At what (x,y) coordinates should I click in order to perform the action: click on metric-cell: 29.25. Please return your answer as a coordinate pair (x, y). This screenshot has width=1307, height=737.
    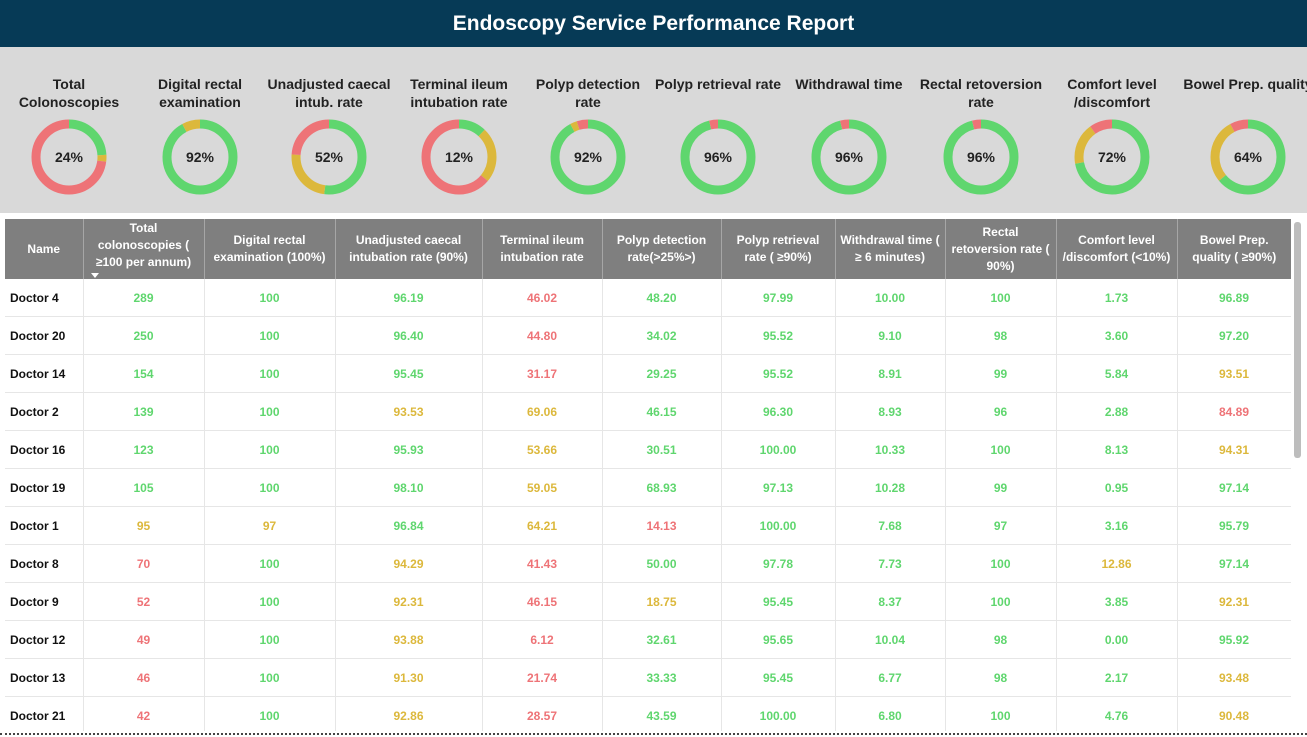
    Looking at the image, I should click on (661, 374).